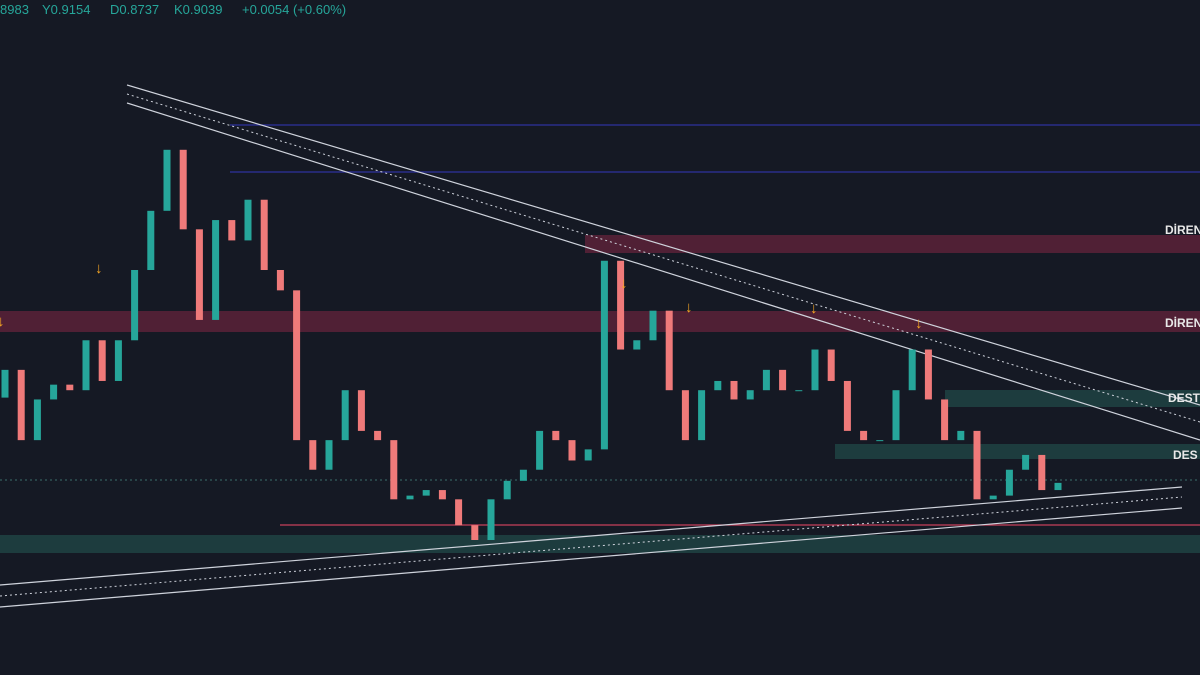 The height and width of the screenshot is (675, 1200). What do you see at coordinates (66, 9) in the screenshot?
I see `header-value: Y0.9154` at bounding box center [66, 9].